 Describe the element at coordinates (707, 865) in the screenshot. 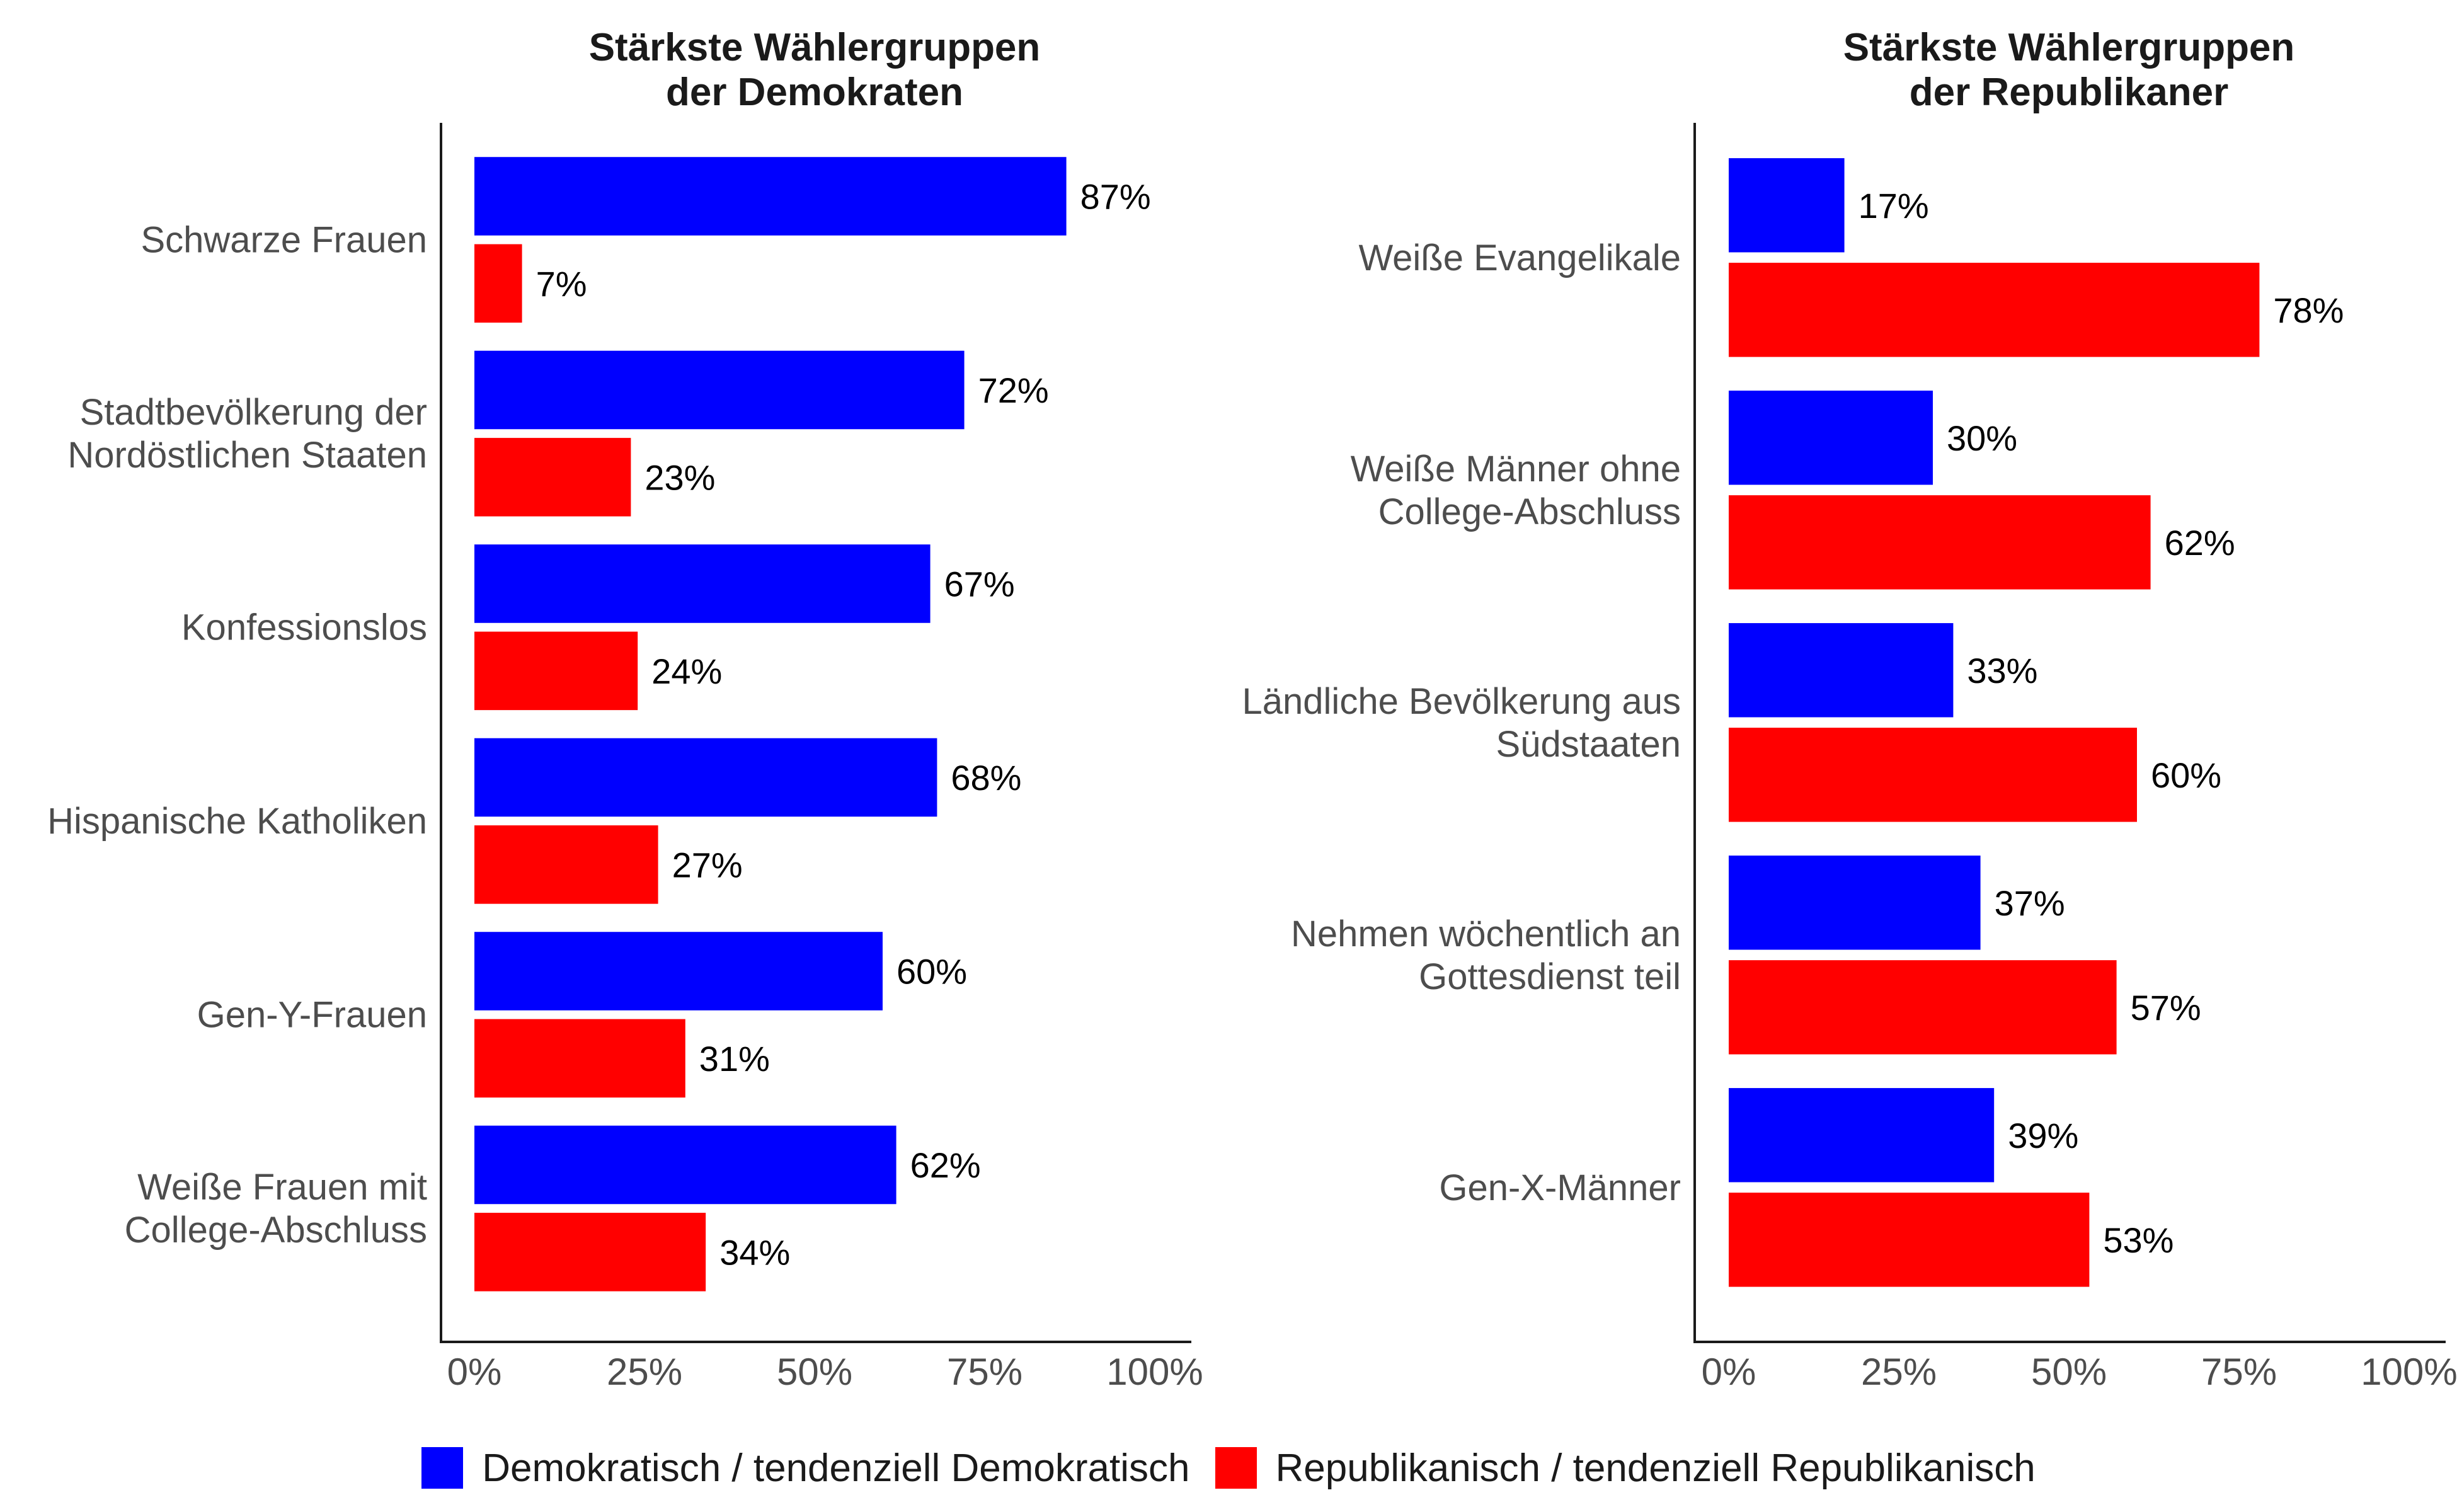

I see `bar-value-label: 27%` at that location.